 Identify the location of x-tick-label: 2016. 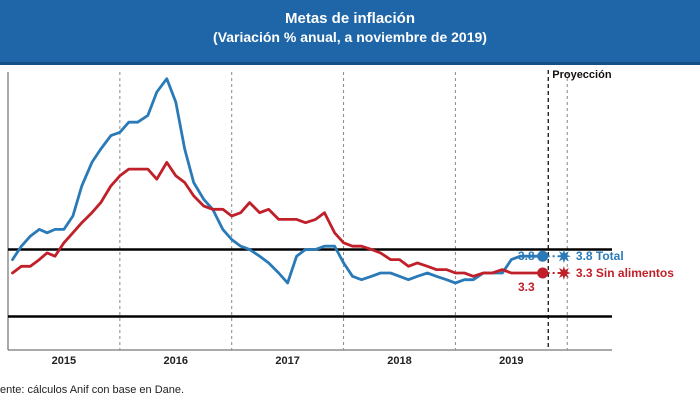
(176, 361).